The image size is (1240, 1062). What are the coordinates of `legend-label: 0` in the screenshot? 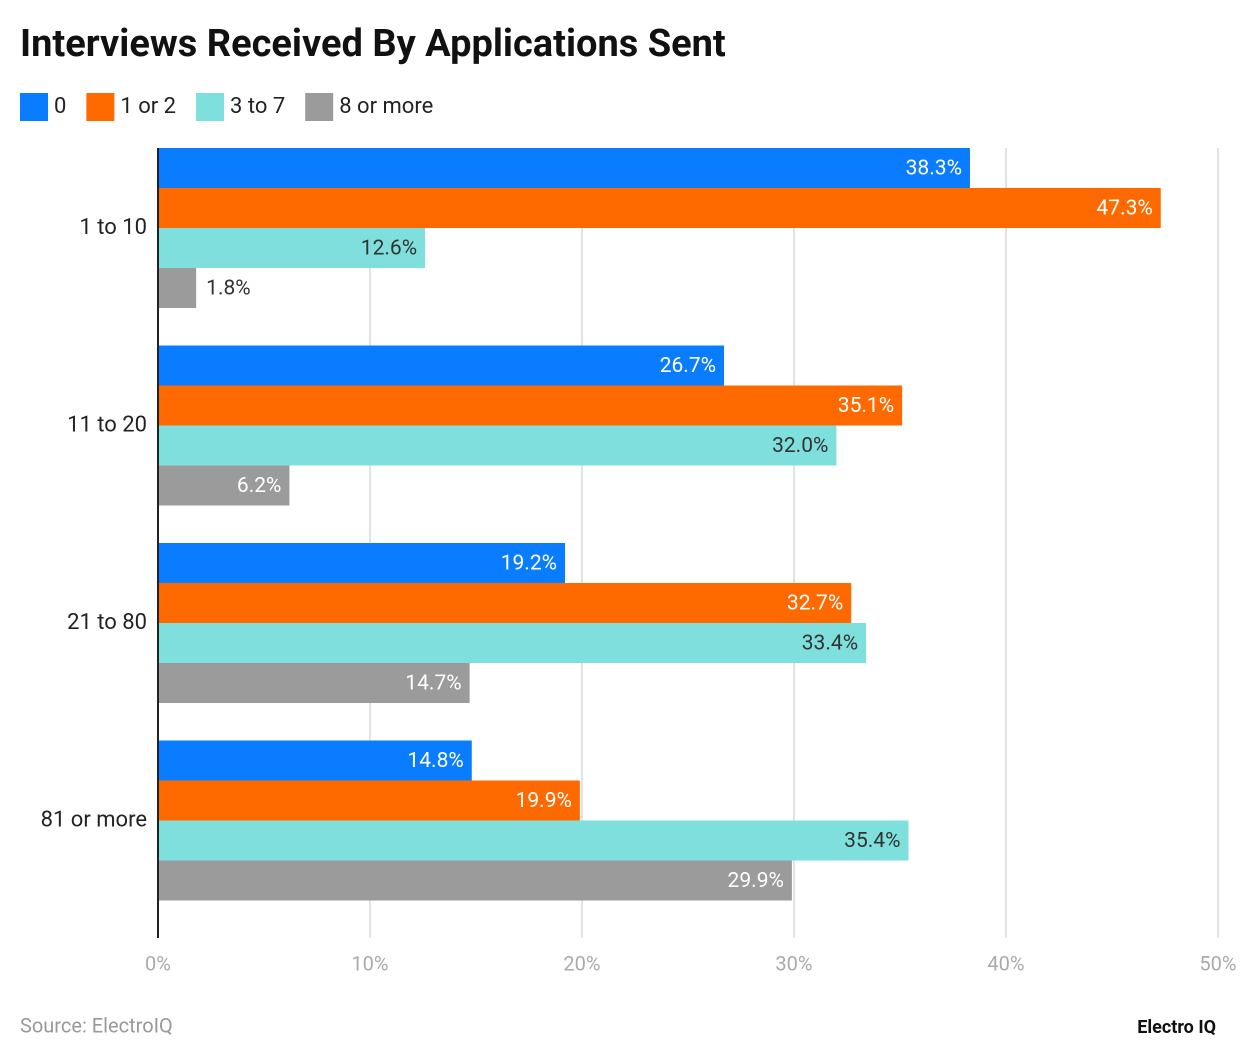 It's located at (60, 106).